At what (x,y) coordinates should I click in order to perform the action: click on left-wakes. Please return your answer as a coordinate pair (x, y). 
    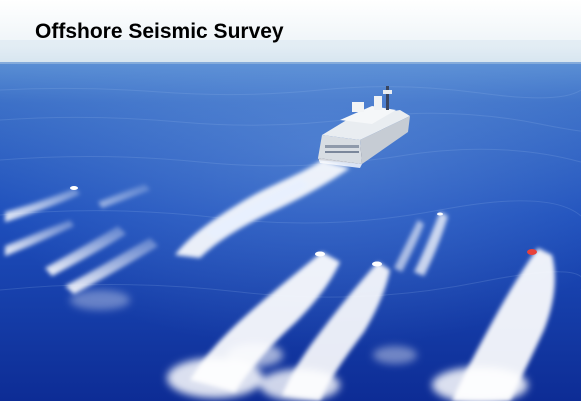
    Looking at the image, I should click on (81, 239).